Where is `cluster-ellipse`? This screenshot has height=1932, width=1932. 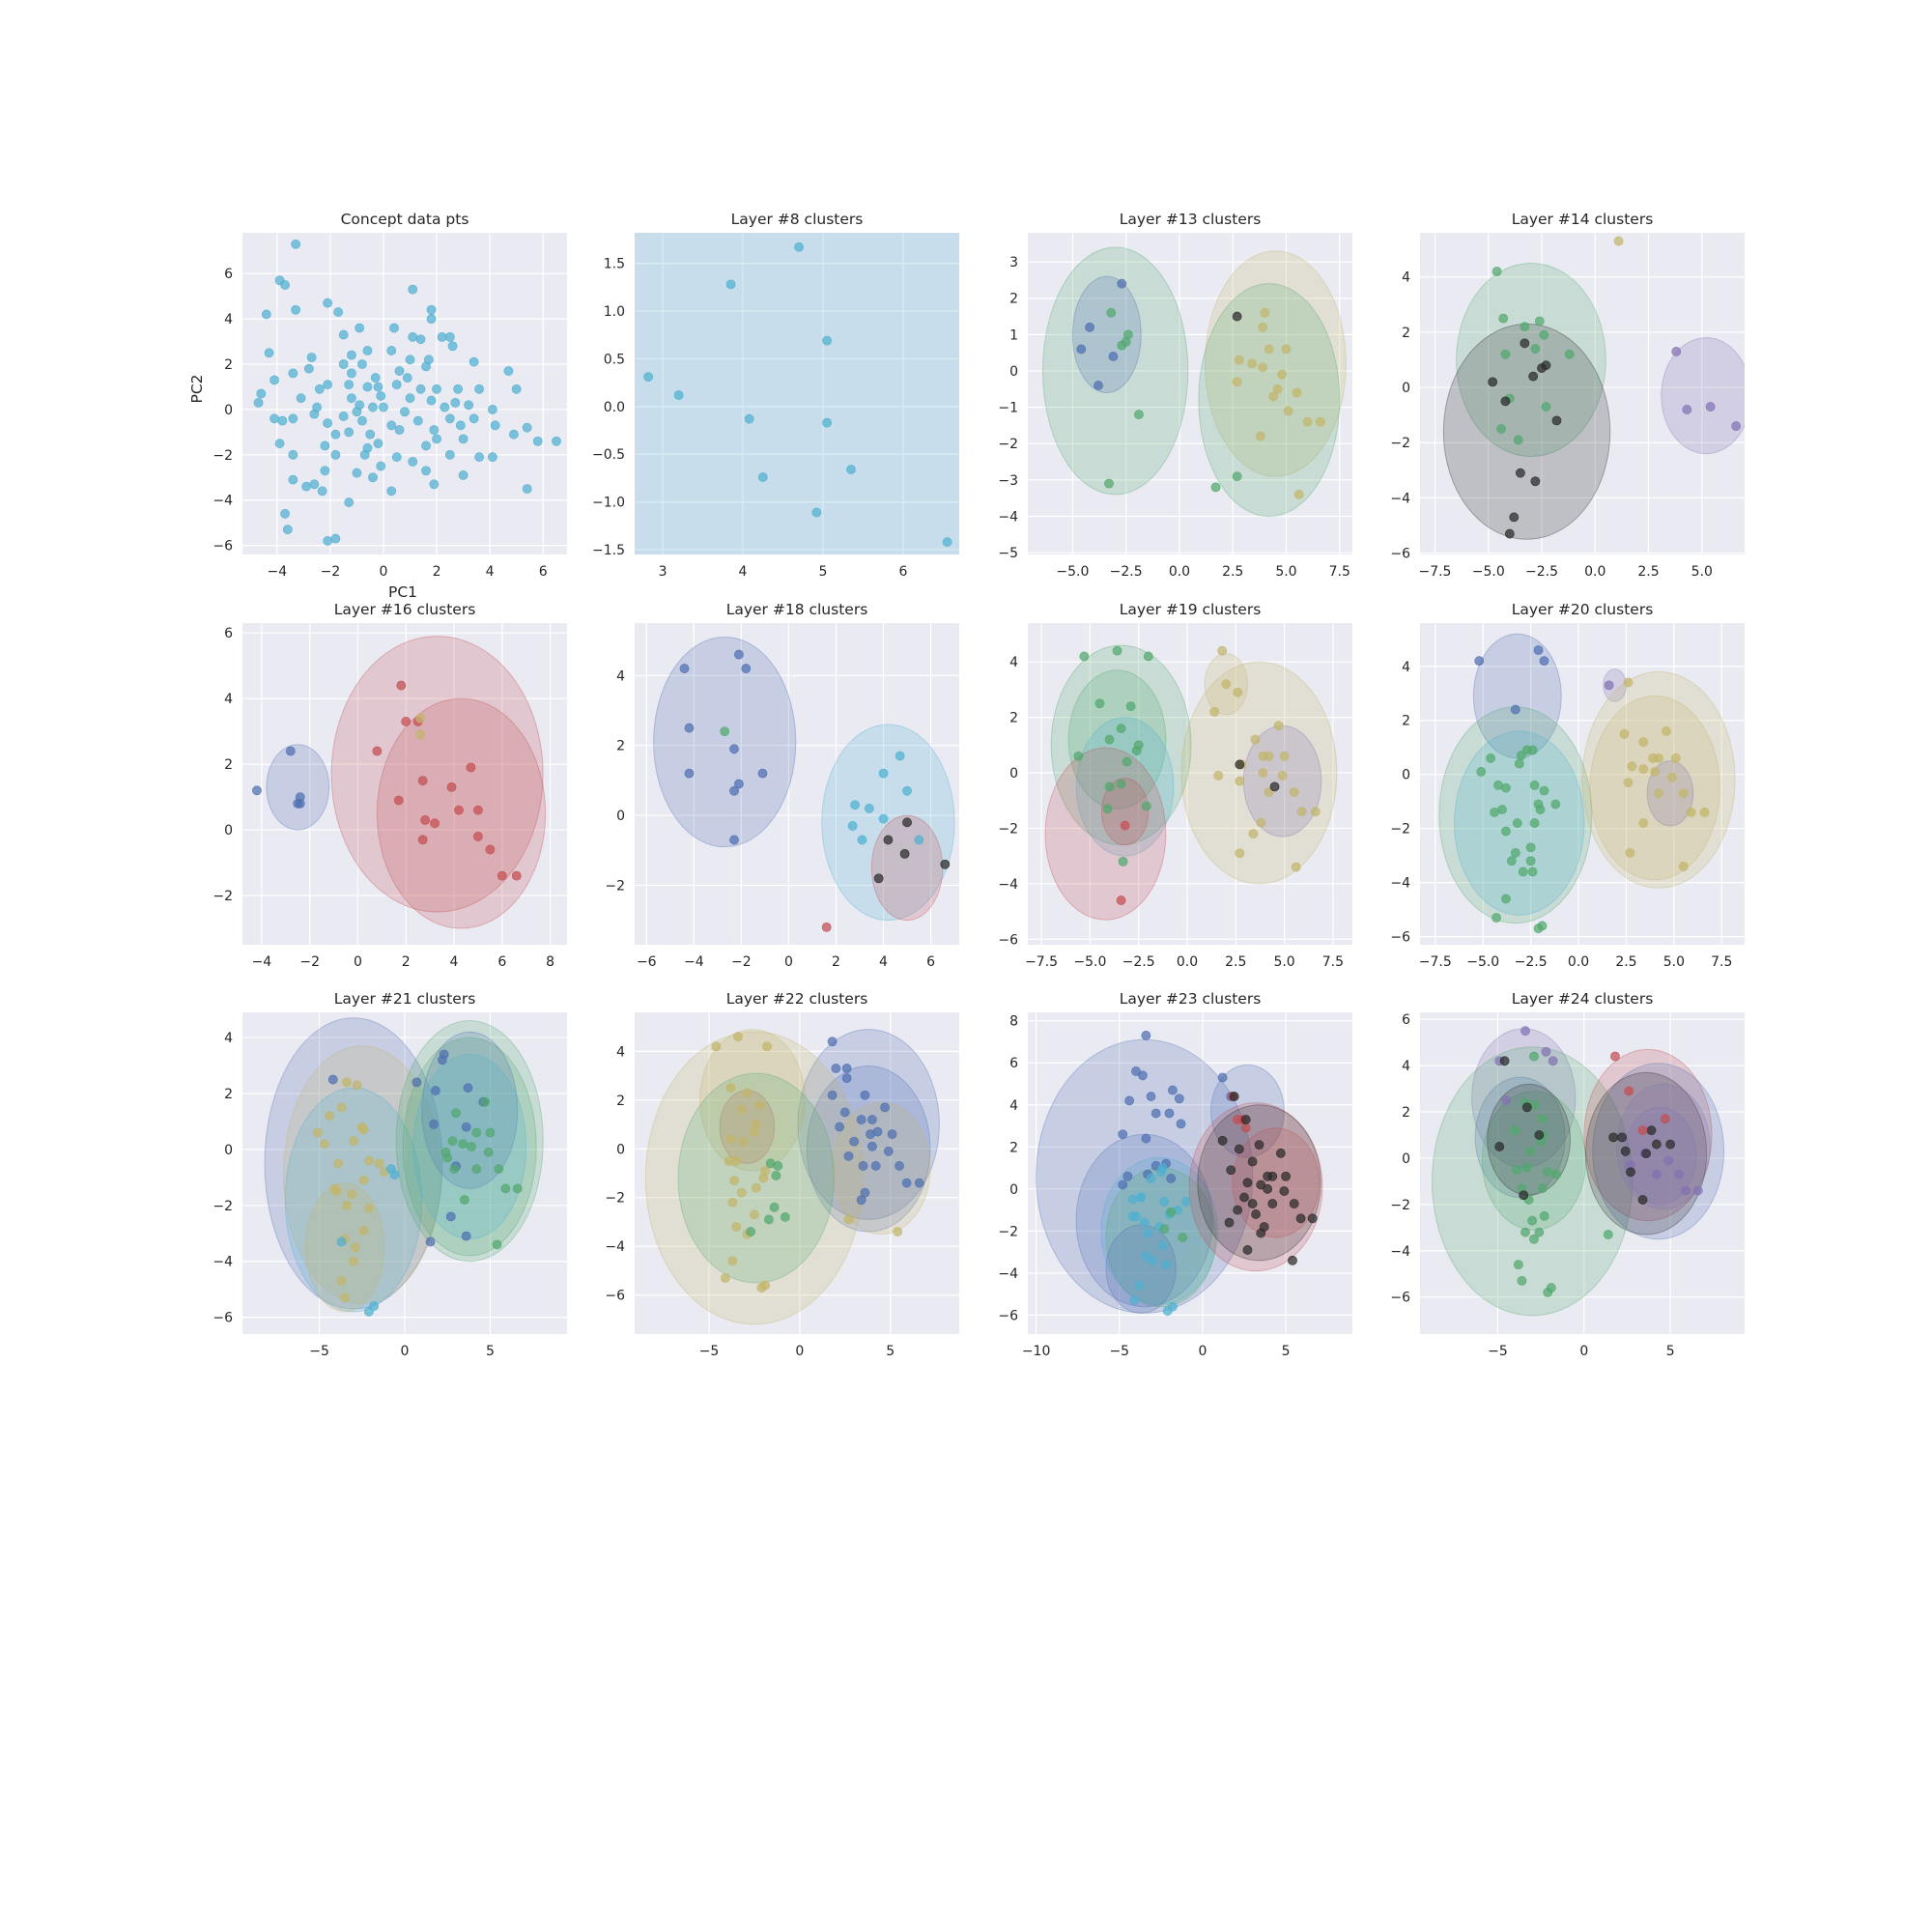
cluster-ellipse is located at coordinates (1115, 371).